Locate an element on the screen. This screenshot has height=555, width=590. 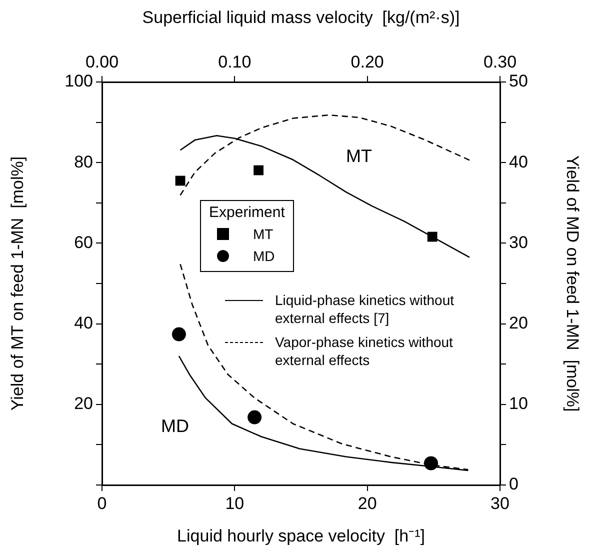
y-tick-label: 80 is located at coordinates (83, 162).